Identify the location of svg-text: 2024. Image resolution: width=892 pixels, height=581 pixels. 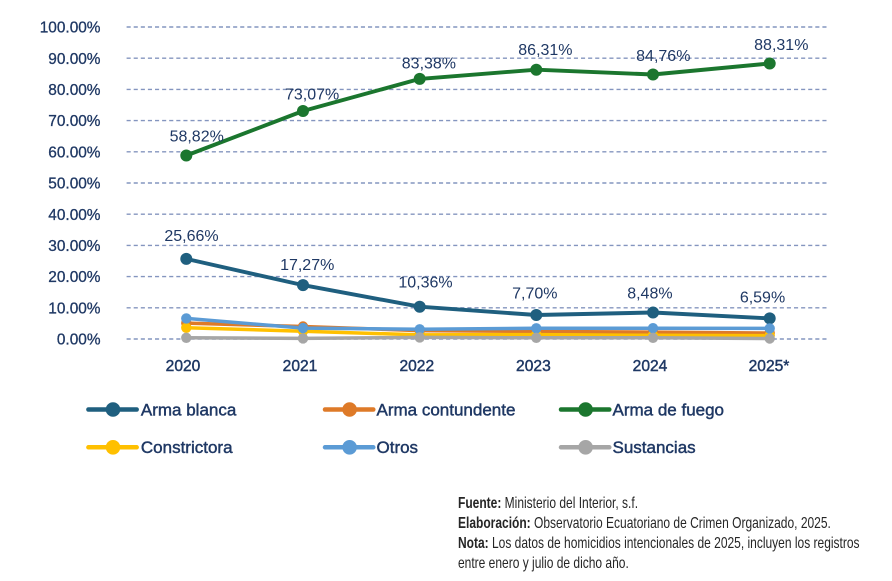
(650, 366).